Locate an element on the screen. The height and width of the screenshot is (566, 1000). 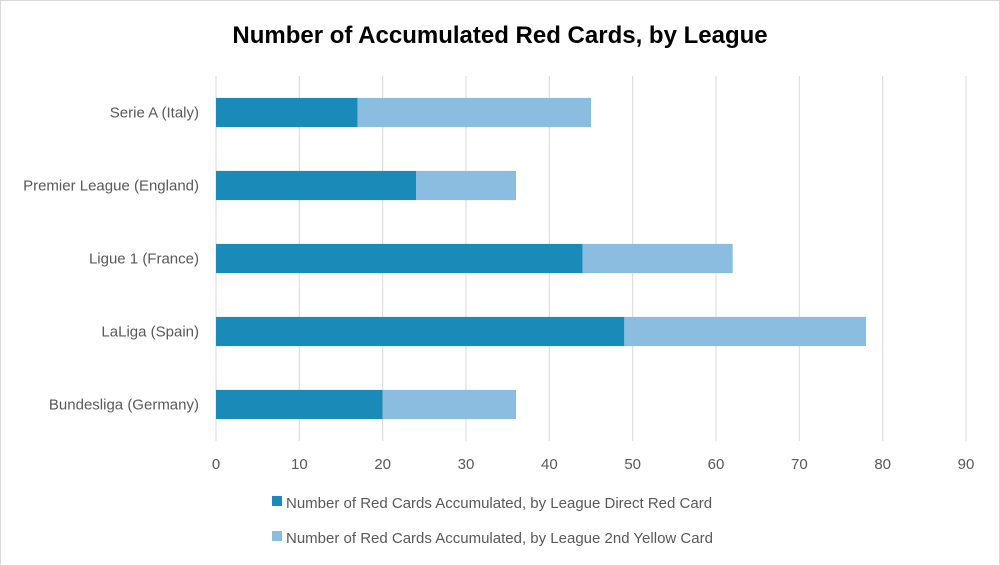
x-tick-label: 30 is located at coordinates (466, 464).